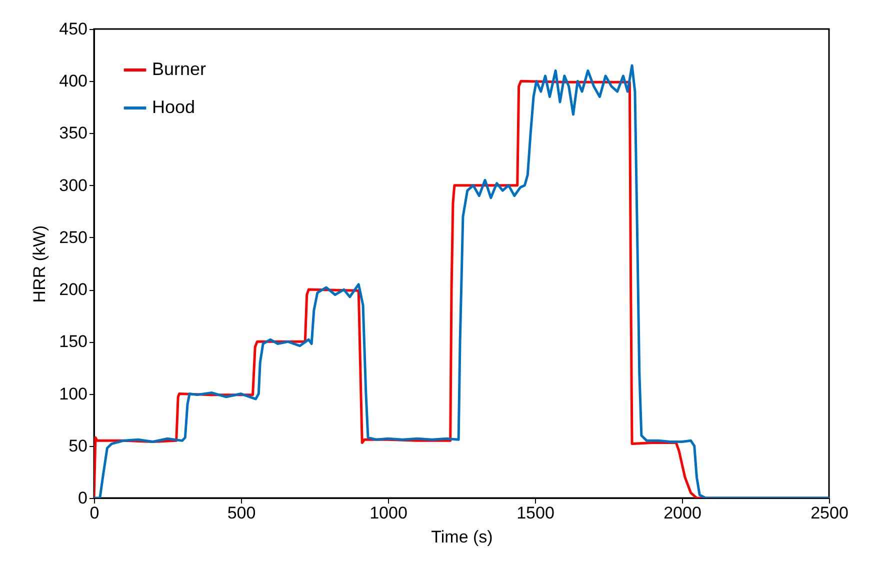 The width and height of the screenshot is (870, 571). Describe the element at coordinates (389, 513) in the screenshot. I see `x-tick-label: 1000` at that location.